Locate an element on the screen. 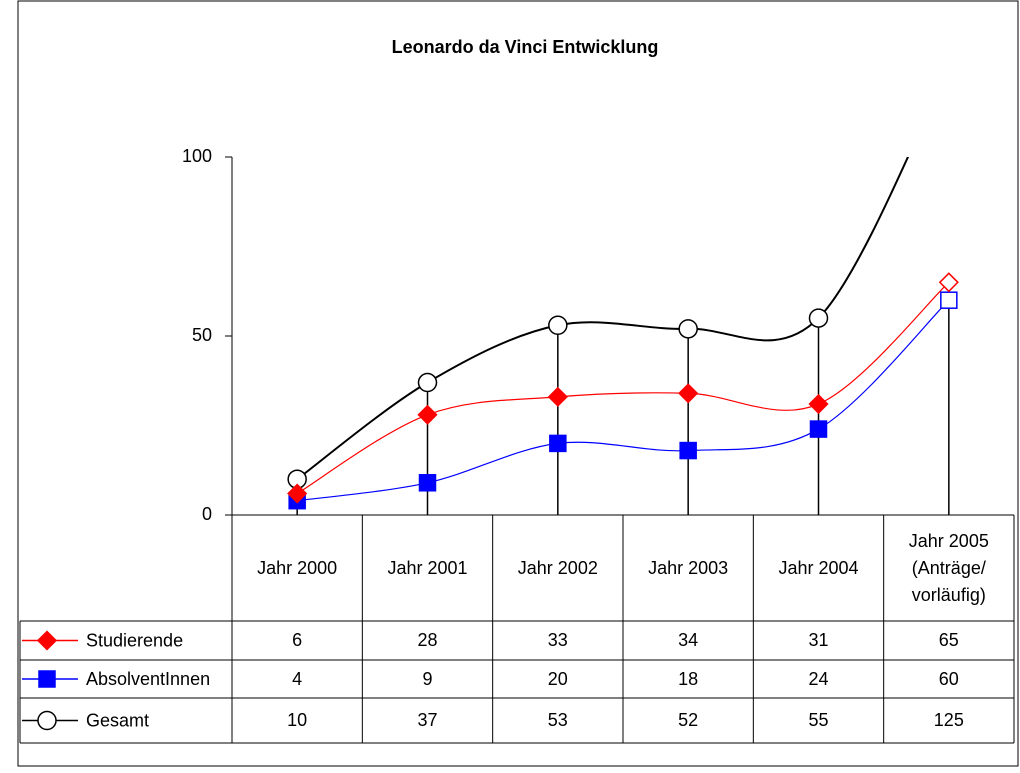  table-value: 33 is located at coordinates (557, 640).